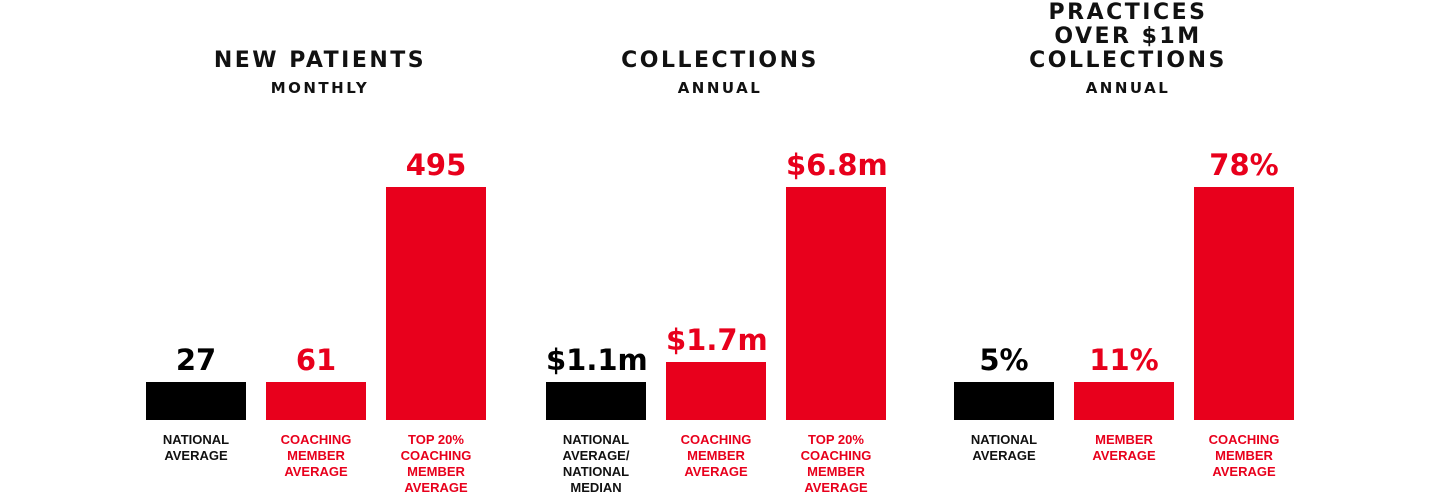  What do you see at coordinates (596, 463) in the screenshot?
I see `category-label: NATIONAL AVERAGE/ NATIONAL MEDIAN` at bounding box center [596, 463].